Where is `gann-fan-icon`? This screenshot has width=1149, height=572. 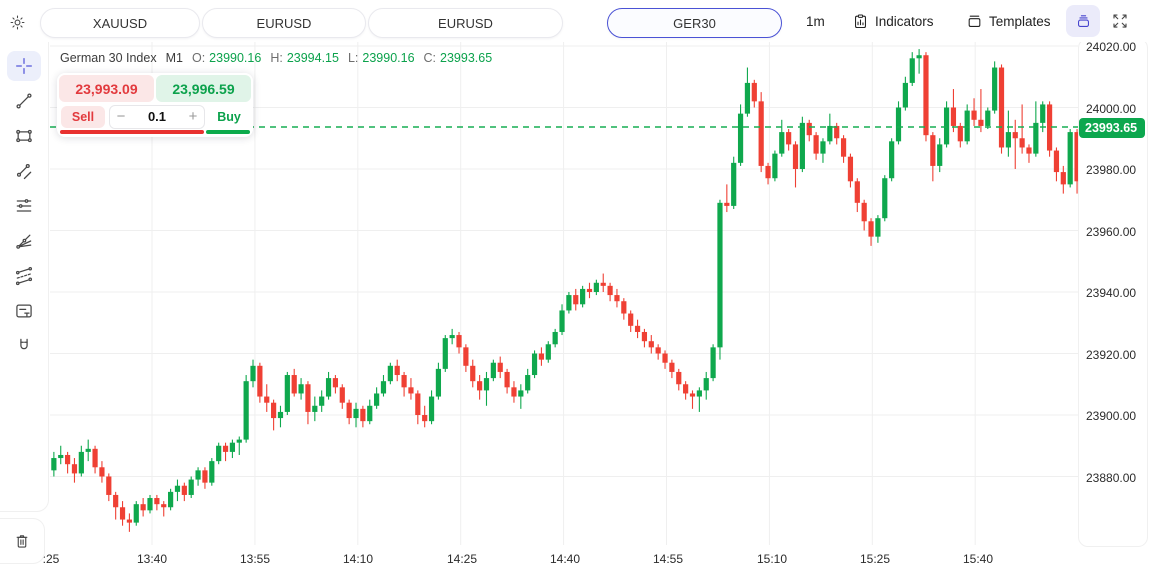
gann-fan-icon is located at coordinates (24, 241).